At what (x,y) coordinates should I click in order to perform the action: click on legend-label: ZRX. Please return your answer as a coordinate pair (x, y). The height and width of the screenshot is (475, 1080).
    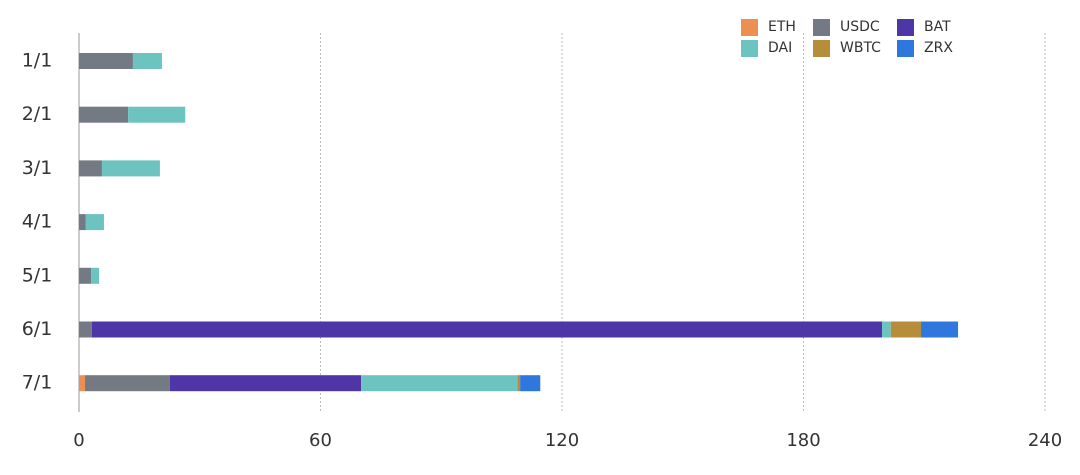
    Looking at the image, I should click on (938, 48).